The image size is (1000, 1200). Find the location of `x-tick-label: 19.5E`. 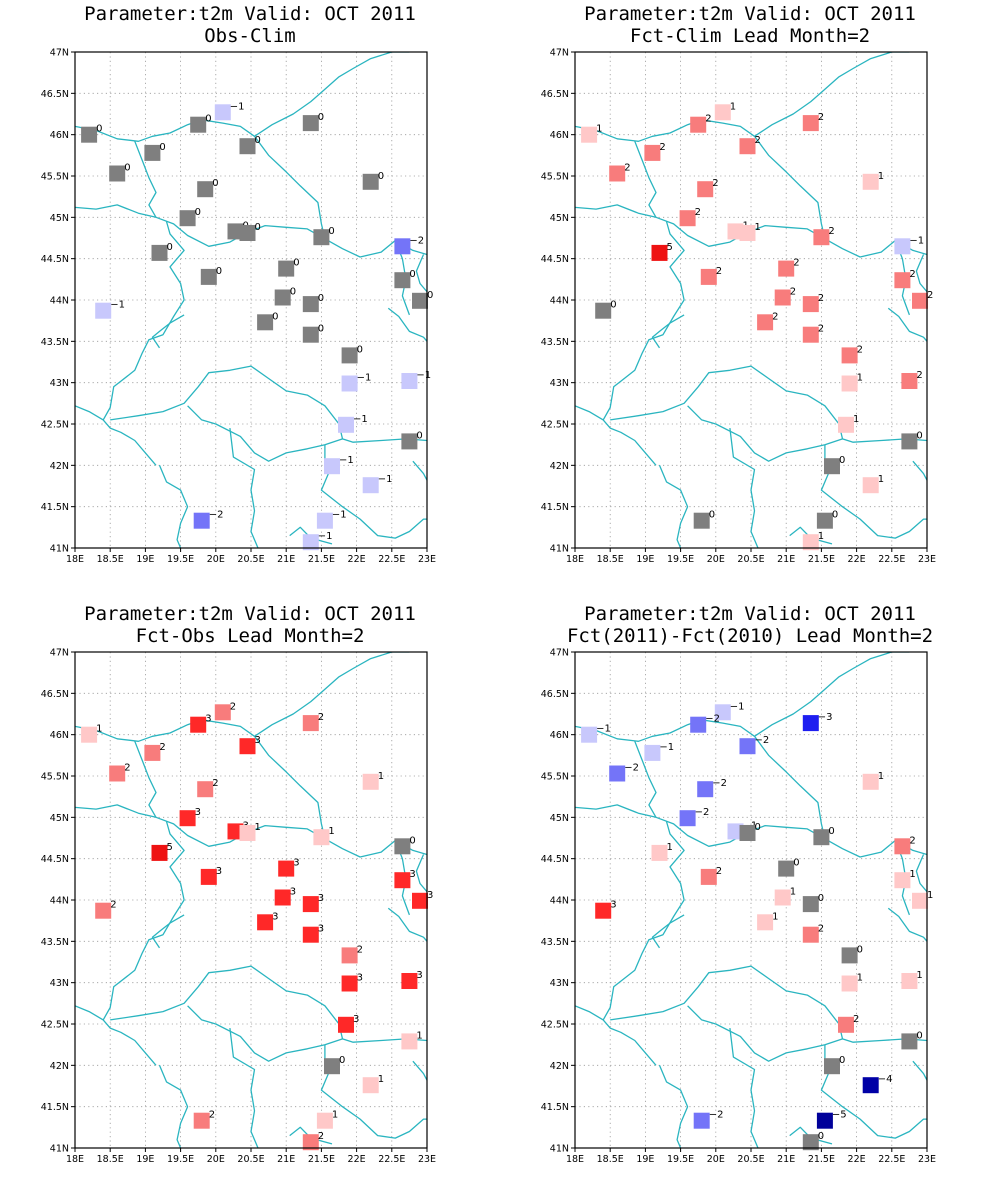

x-tick-label: 19.5E is located at coordinates (180, 559).